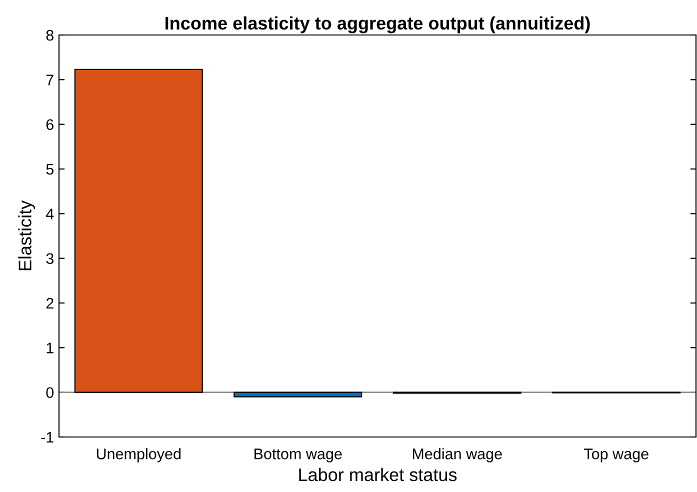  What do you see at coordinates (50, 258) in the screenshot?
I see `y-tick-label: 3` at bounding box center [50, 258].